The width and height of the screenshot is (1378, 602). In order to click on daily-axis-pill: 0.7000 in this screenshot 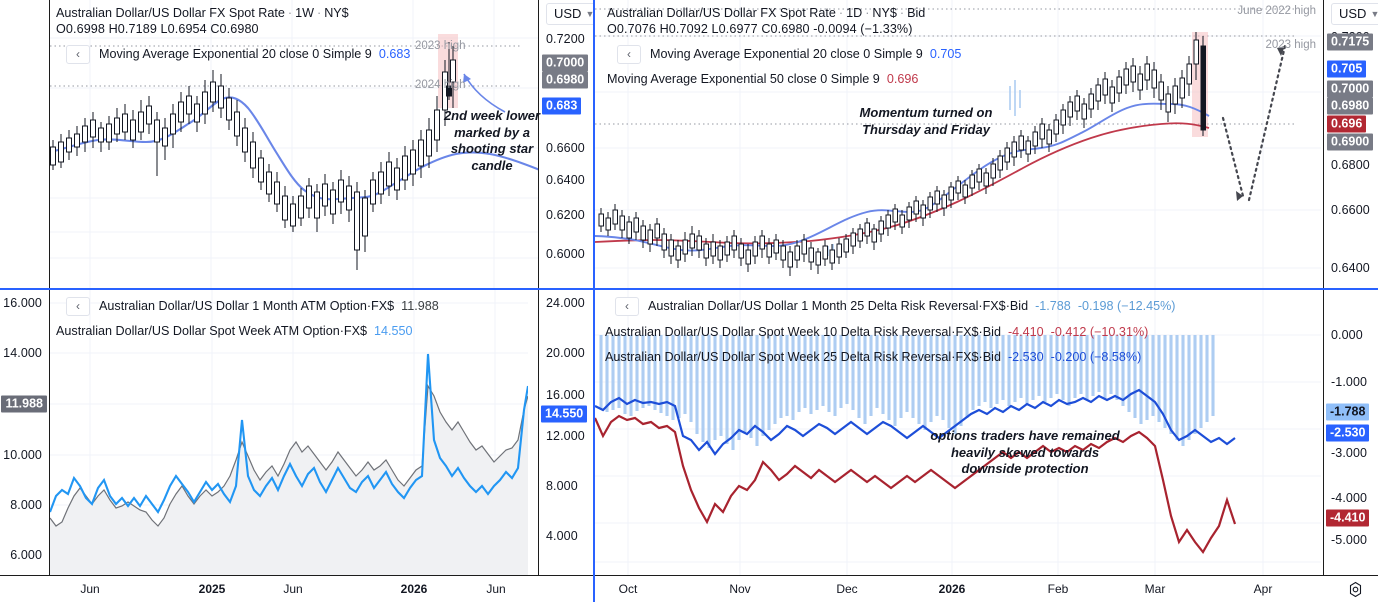, I will do `click(1350, 89)`.